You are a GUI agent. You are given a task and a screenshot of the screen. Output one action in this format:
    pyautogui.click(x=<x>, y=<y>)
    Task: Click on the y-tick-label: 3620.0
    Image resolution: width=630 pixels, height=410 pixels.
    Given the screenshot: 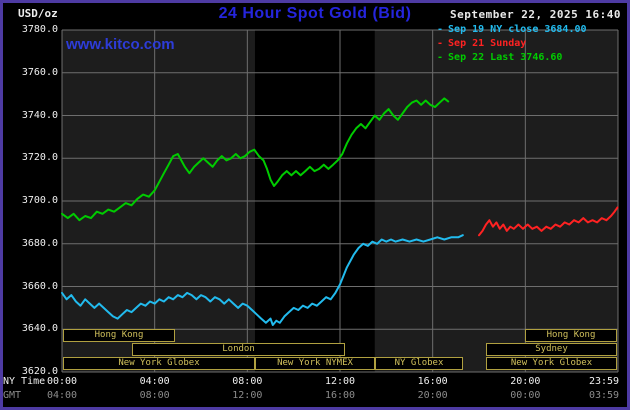 What is the action you would take?
    pyautogui.click(x=39, y=371)
    